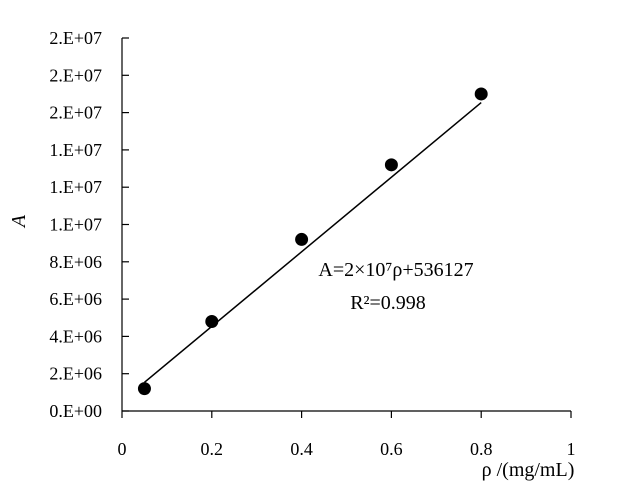  I want to click on x-tick-label: 0.8, so click(481, 449).